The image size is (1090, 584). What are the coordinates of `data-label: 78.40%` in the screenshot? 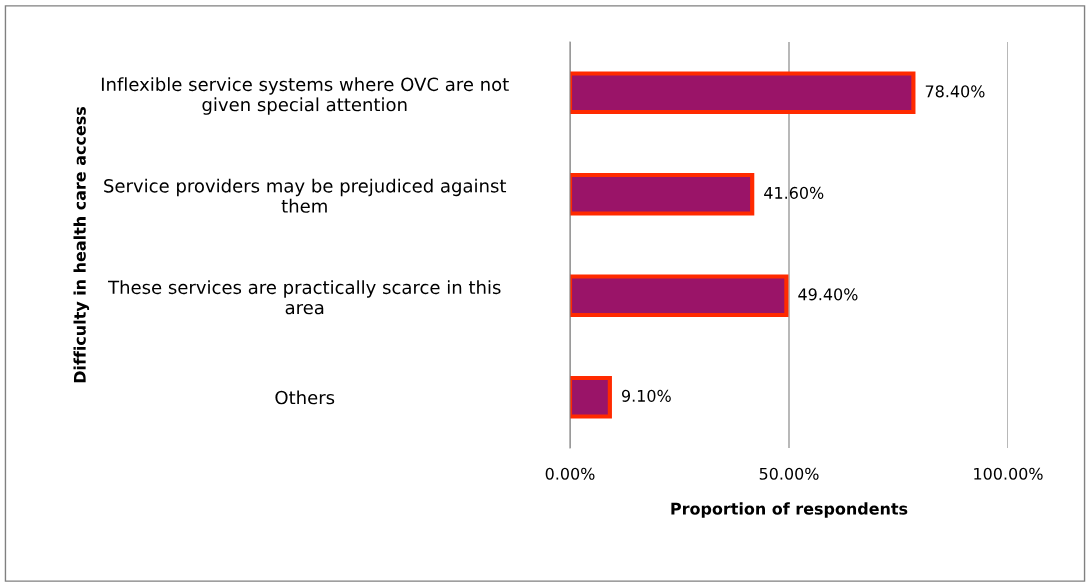 It's located at (955, 91).